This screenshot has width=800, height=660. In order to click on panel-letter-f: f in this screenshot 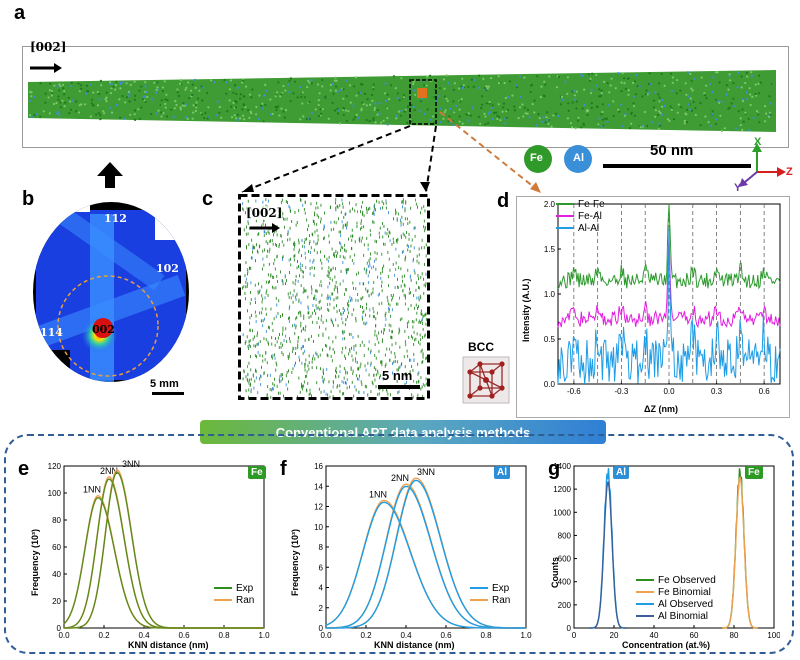, I will do `click(283, 469)`.